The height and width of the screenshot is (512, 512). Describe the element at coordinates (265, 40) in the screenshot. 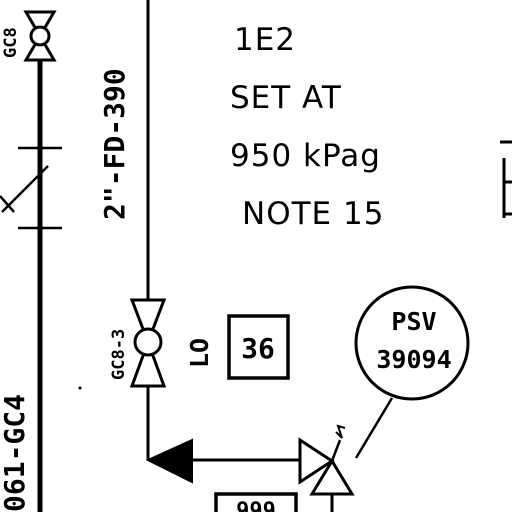

I see `note-tag: 1E2` at that location.